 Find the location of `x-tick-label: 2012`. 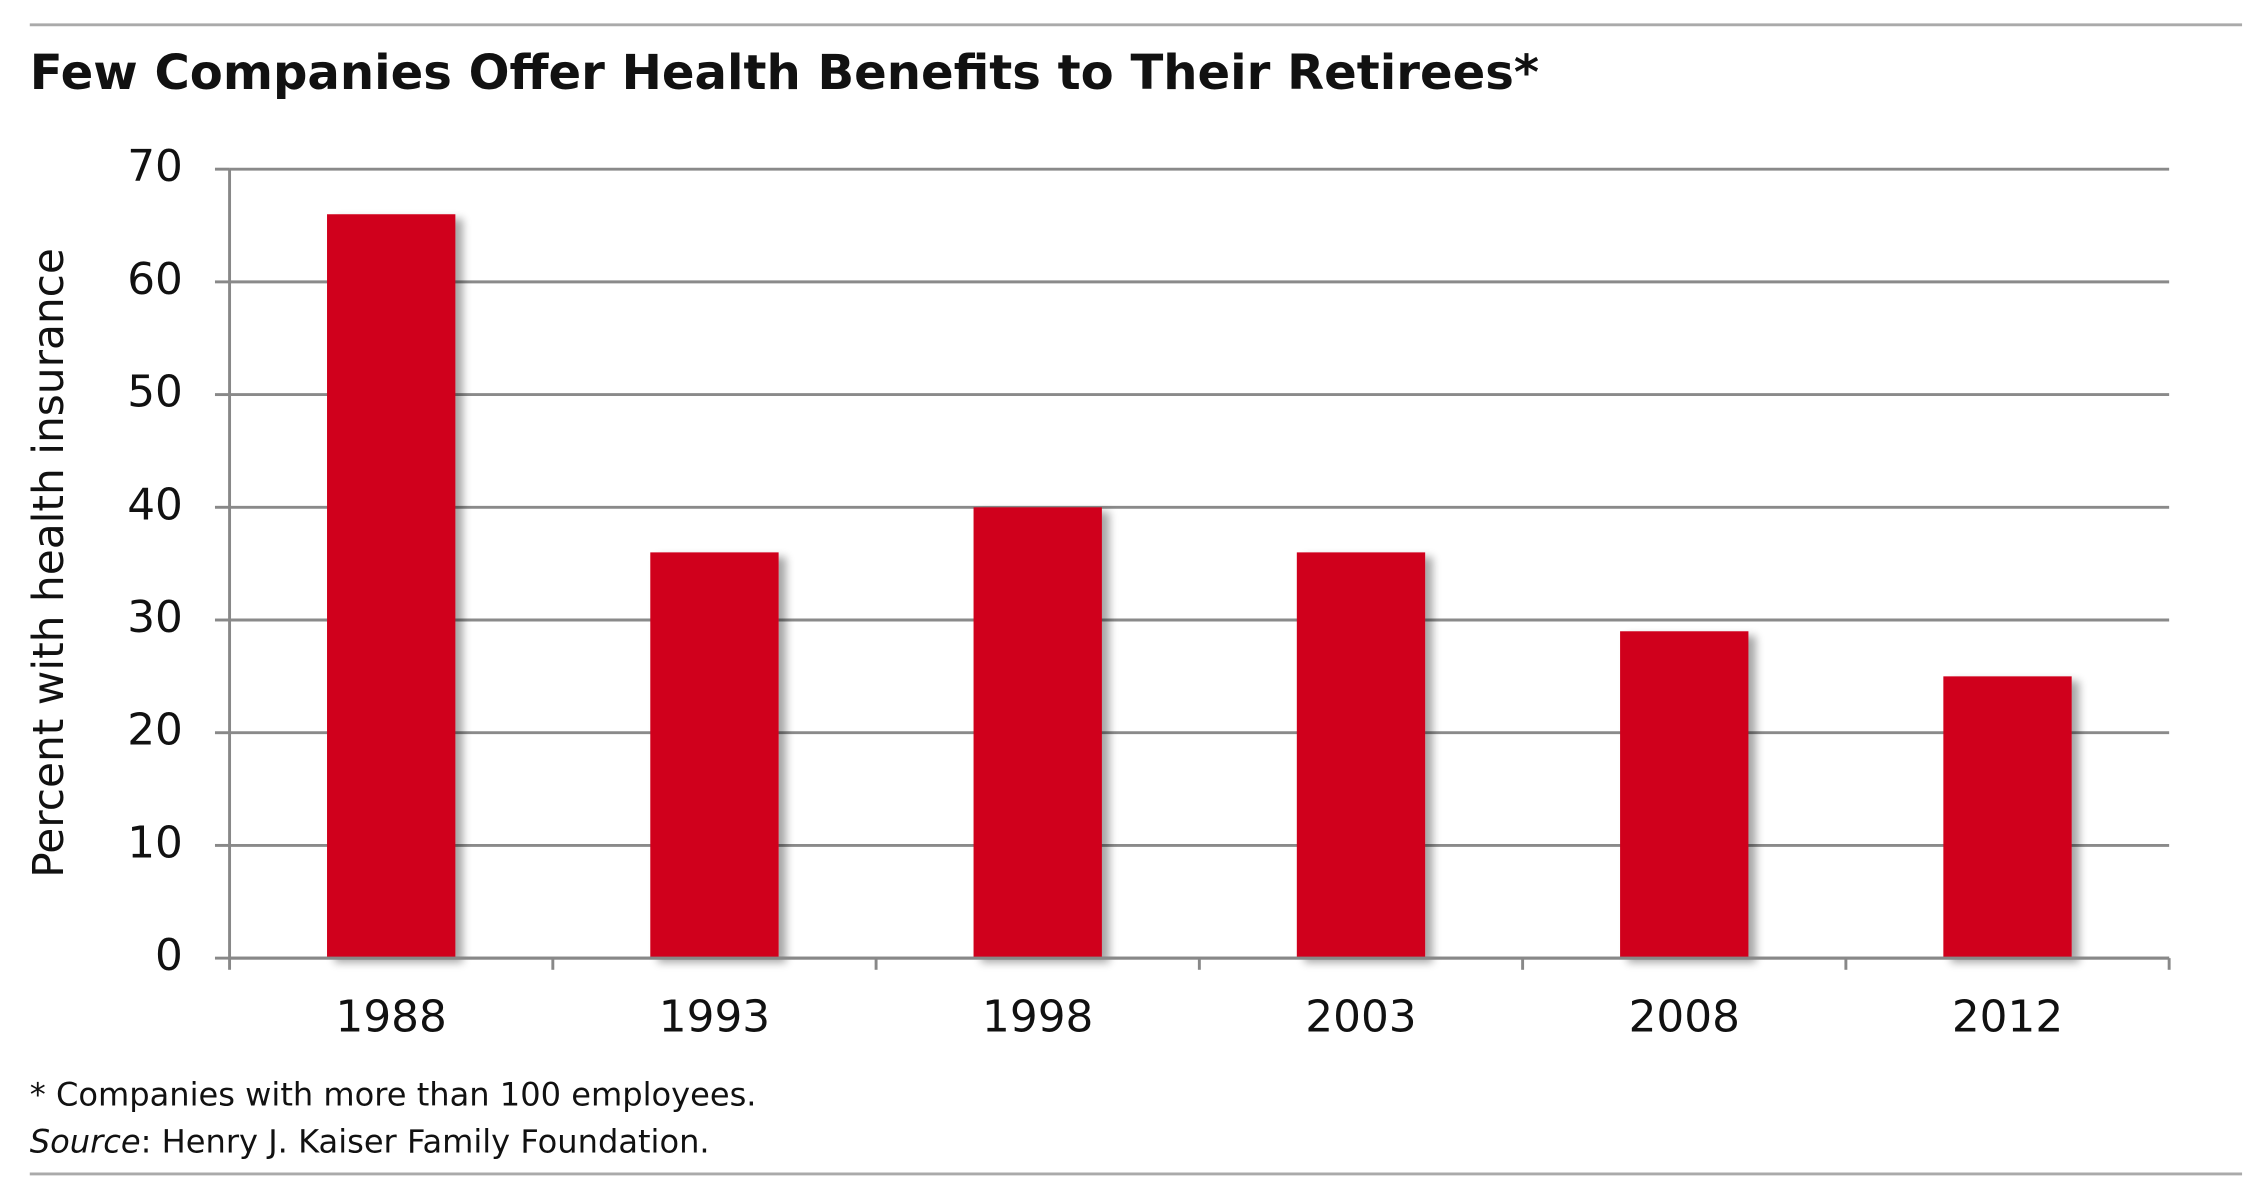

x-tick-label: 2012 is located at coordinates (2007, 1016).